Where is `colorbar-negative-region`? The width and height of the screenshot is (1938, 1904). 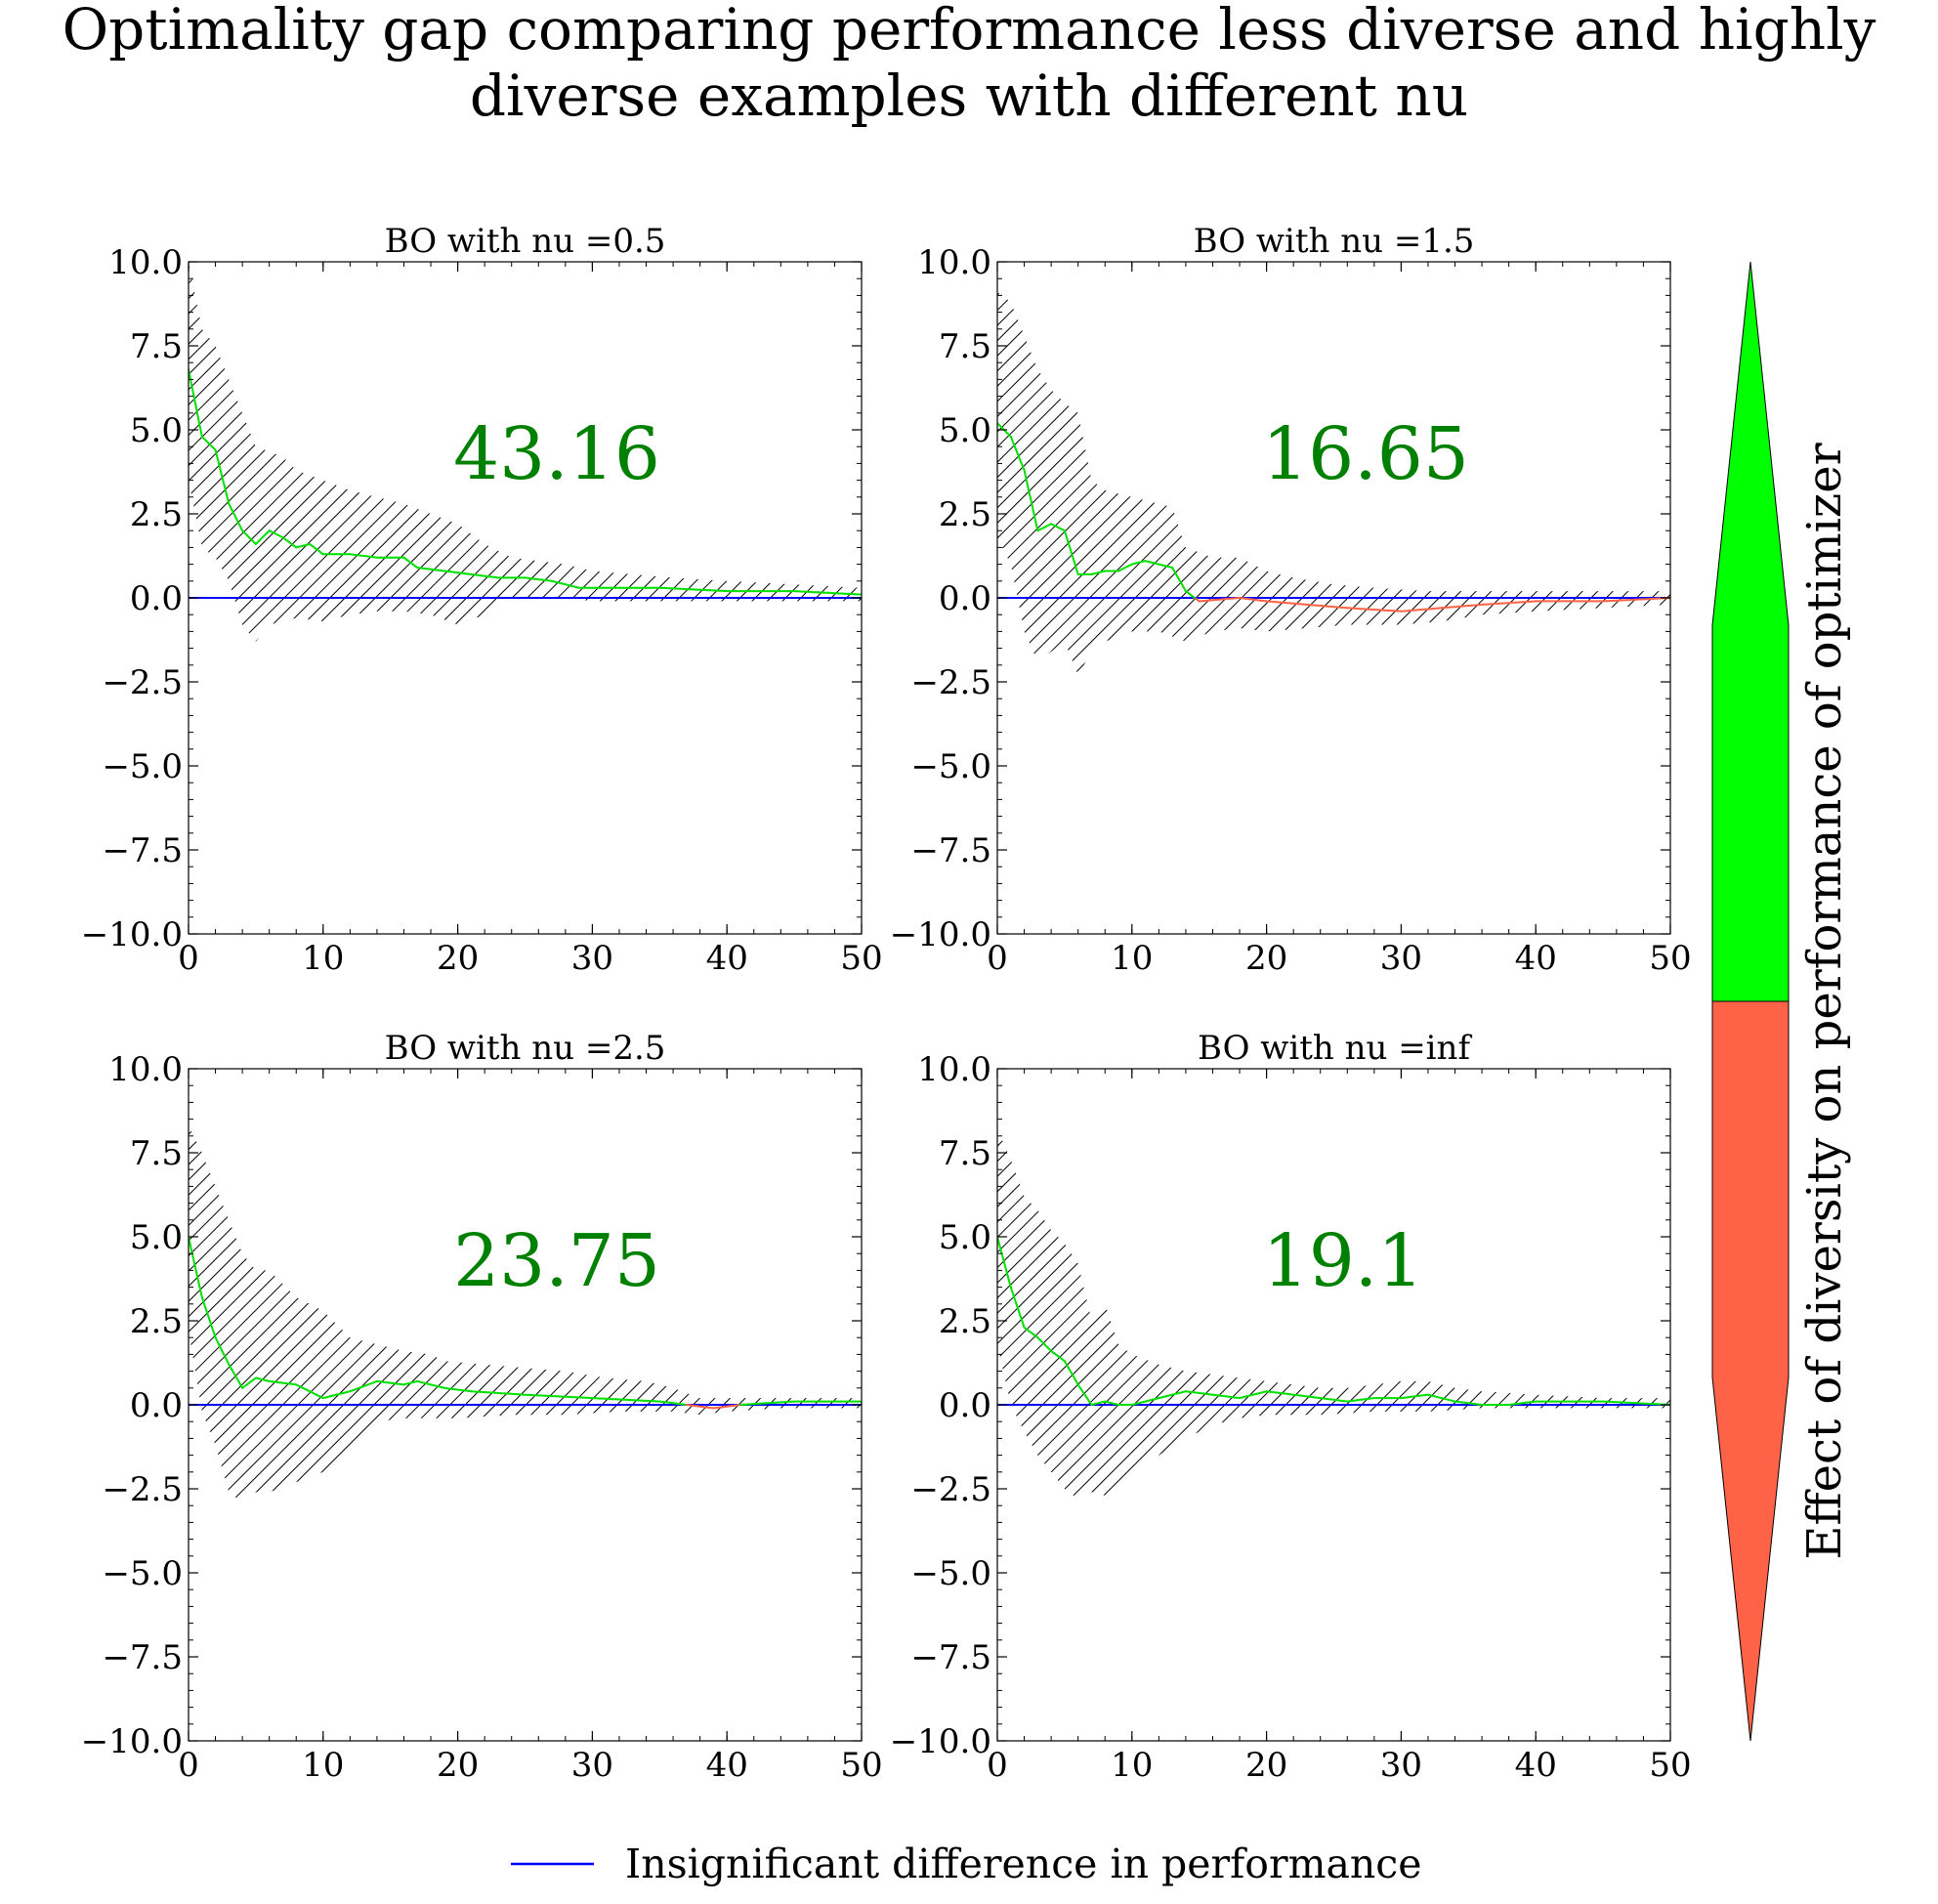
colorbar-negative-region is located at coordinates (1750, 1371).